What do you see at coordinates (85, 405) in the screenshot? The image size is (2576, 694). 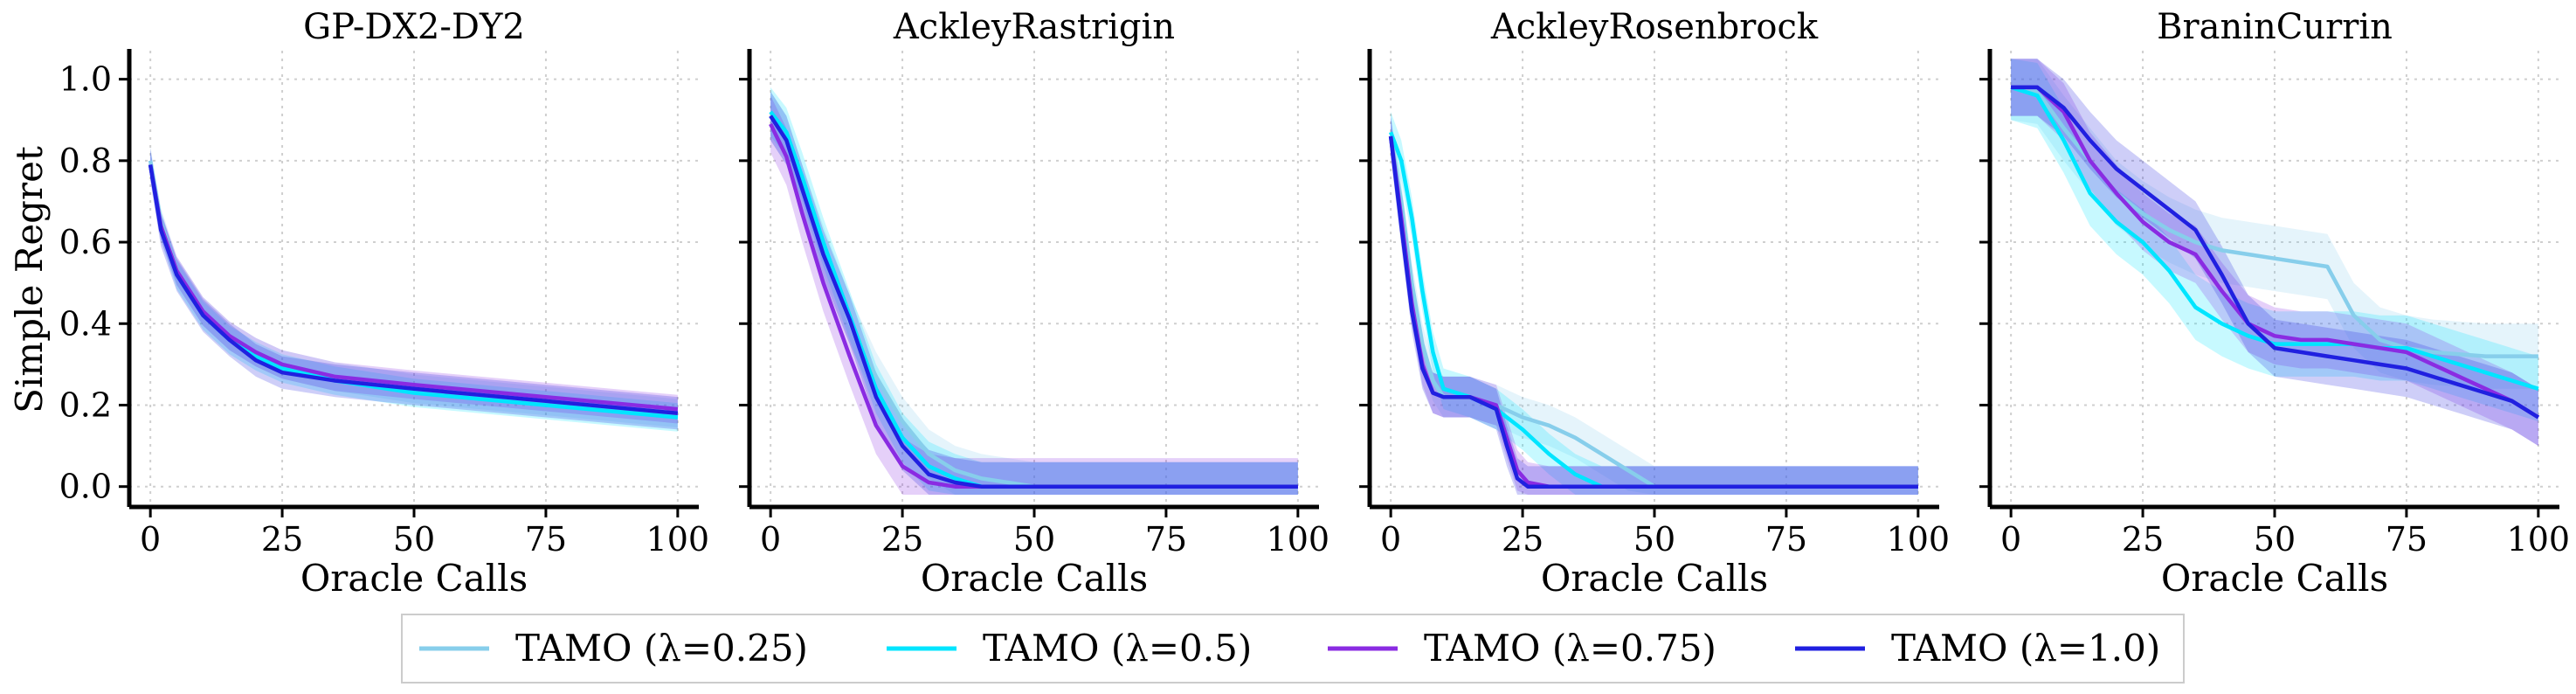 I see `y-tick-label-1: 0.2` at bounding box center [85, 405].